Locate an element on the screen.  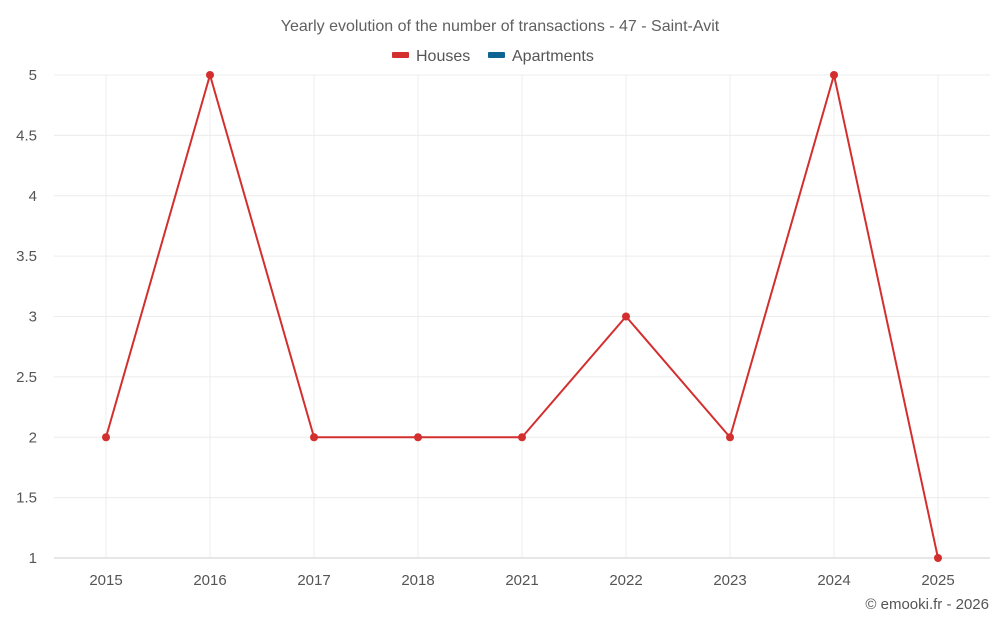
y-tick-label: 3 is located at coordinates (33, 317).